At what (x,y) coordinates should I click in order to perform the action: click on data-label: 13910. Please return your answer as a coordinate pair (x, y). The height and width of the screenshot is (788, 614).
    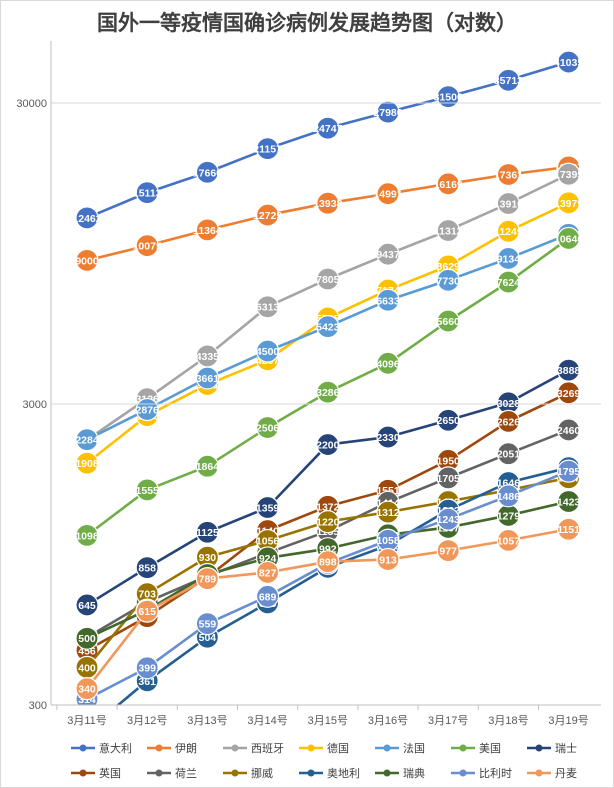
    Looking at the image, I should click on (508, 204).